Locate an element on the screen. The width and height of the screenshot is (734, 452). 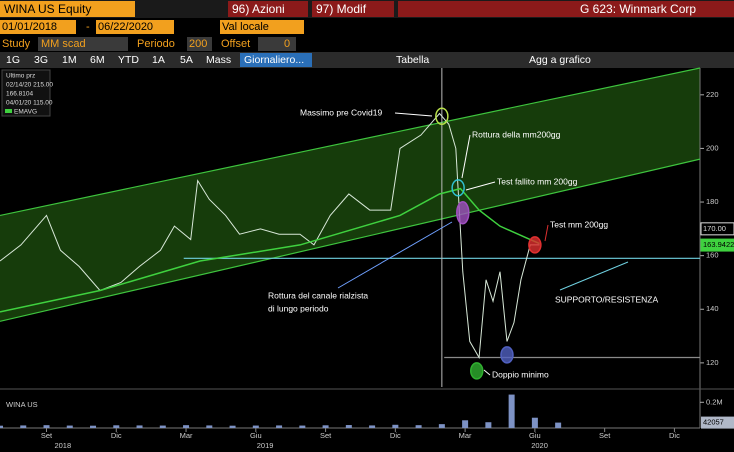
label: Study is located at coordinates (16, 44).